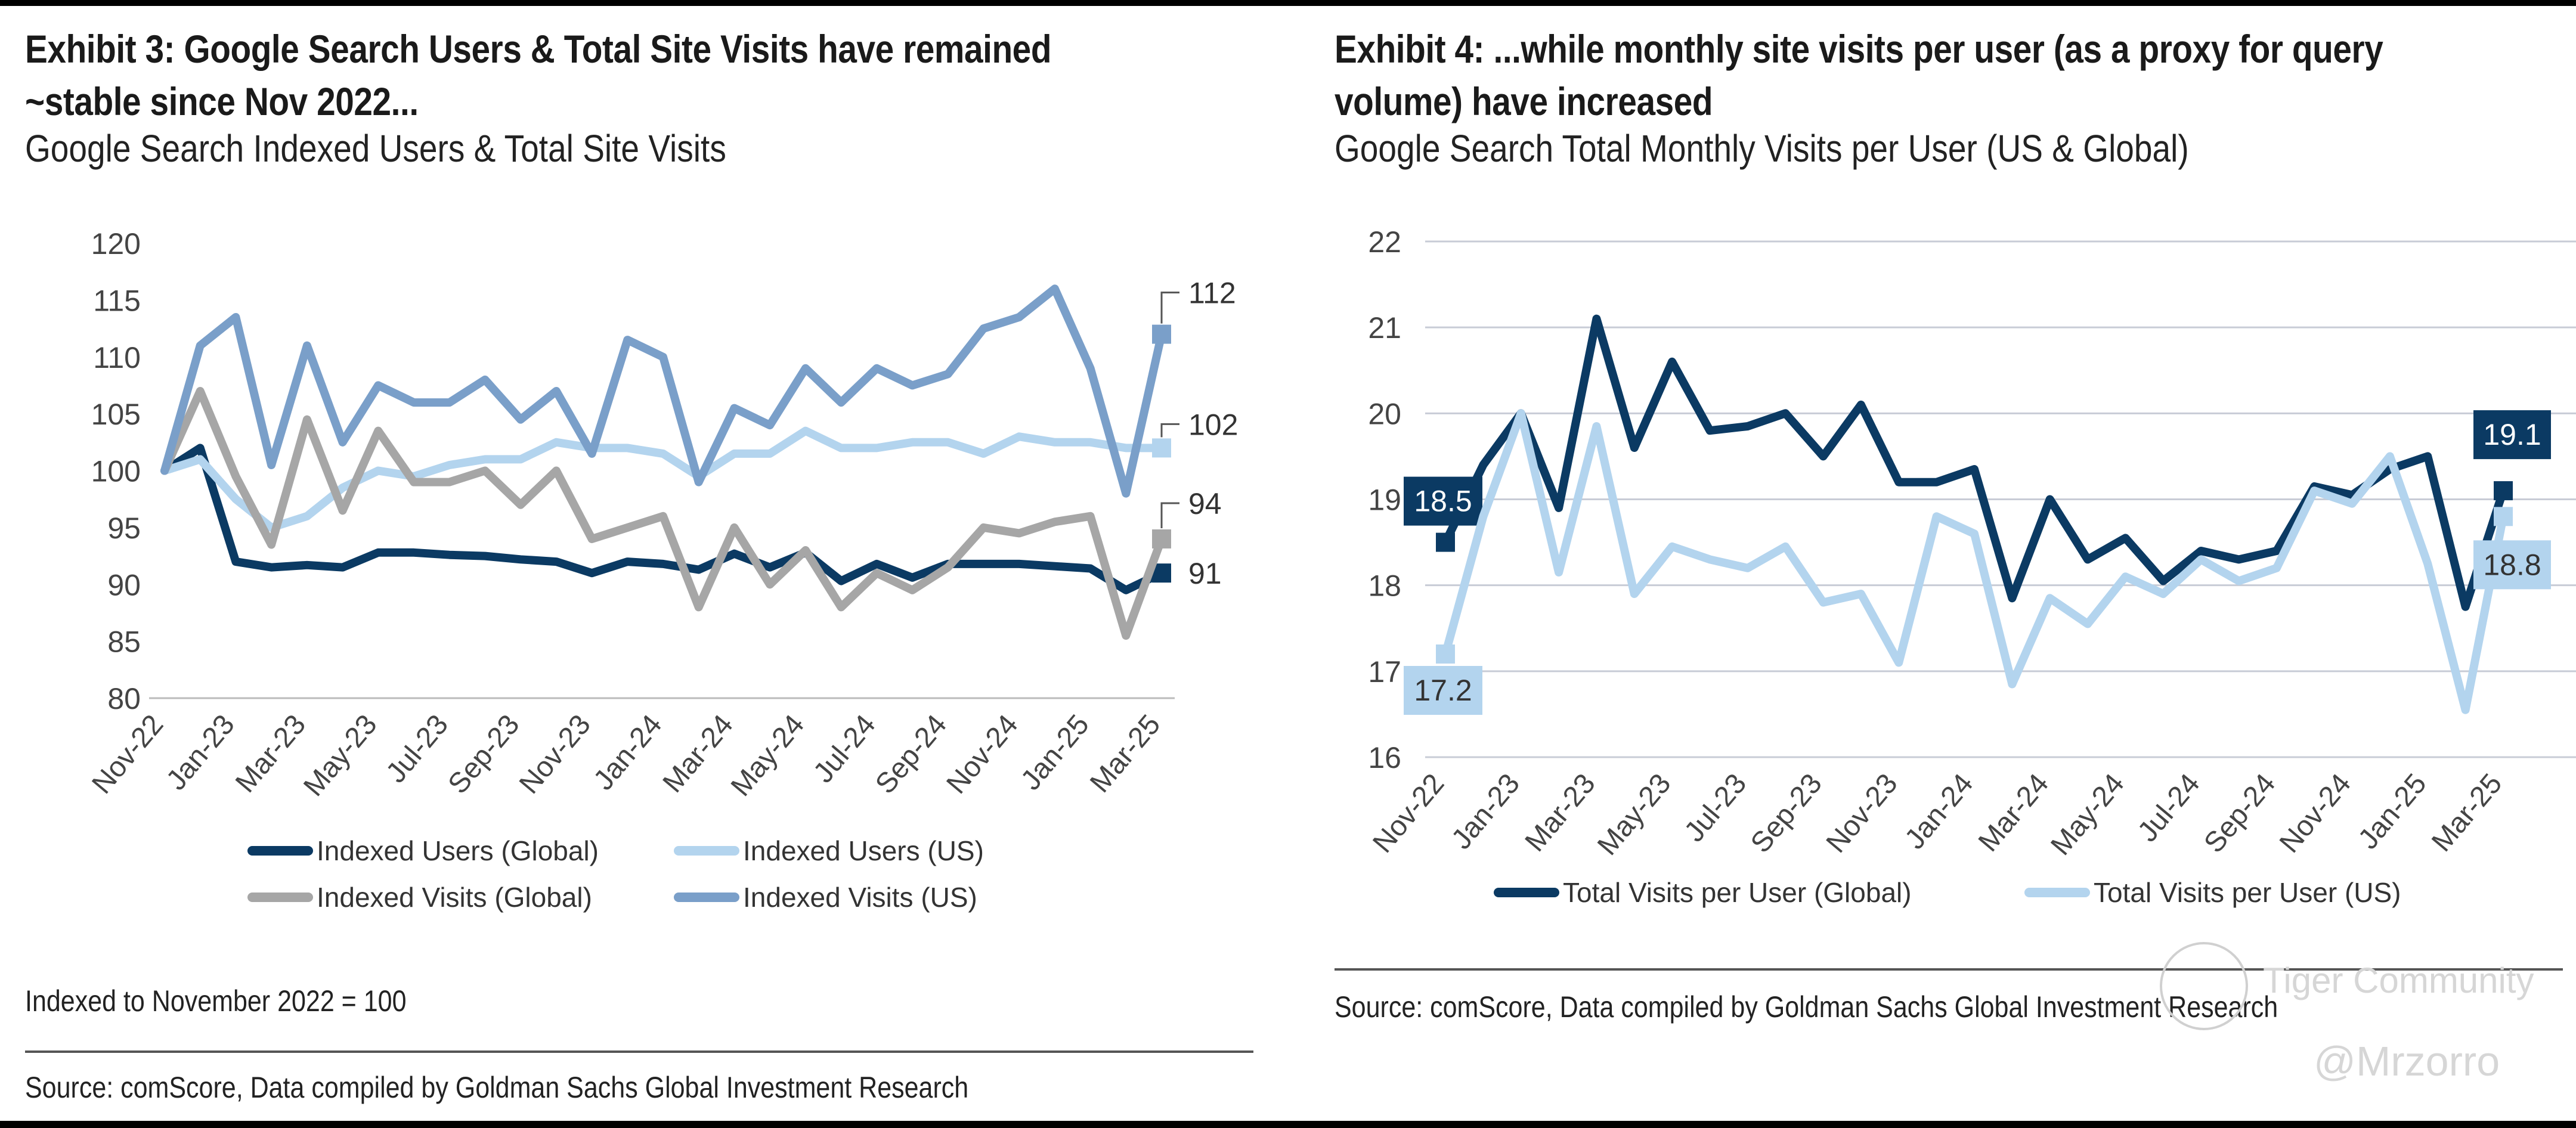  I want to click on end-value-label: 94, so click(1205, 503).